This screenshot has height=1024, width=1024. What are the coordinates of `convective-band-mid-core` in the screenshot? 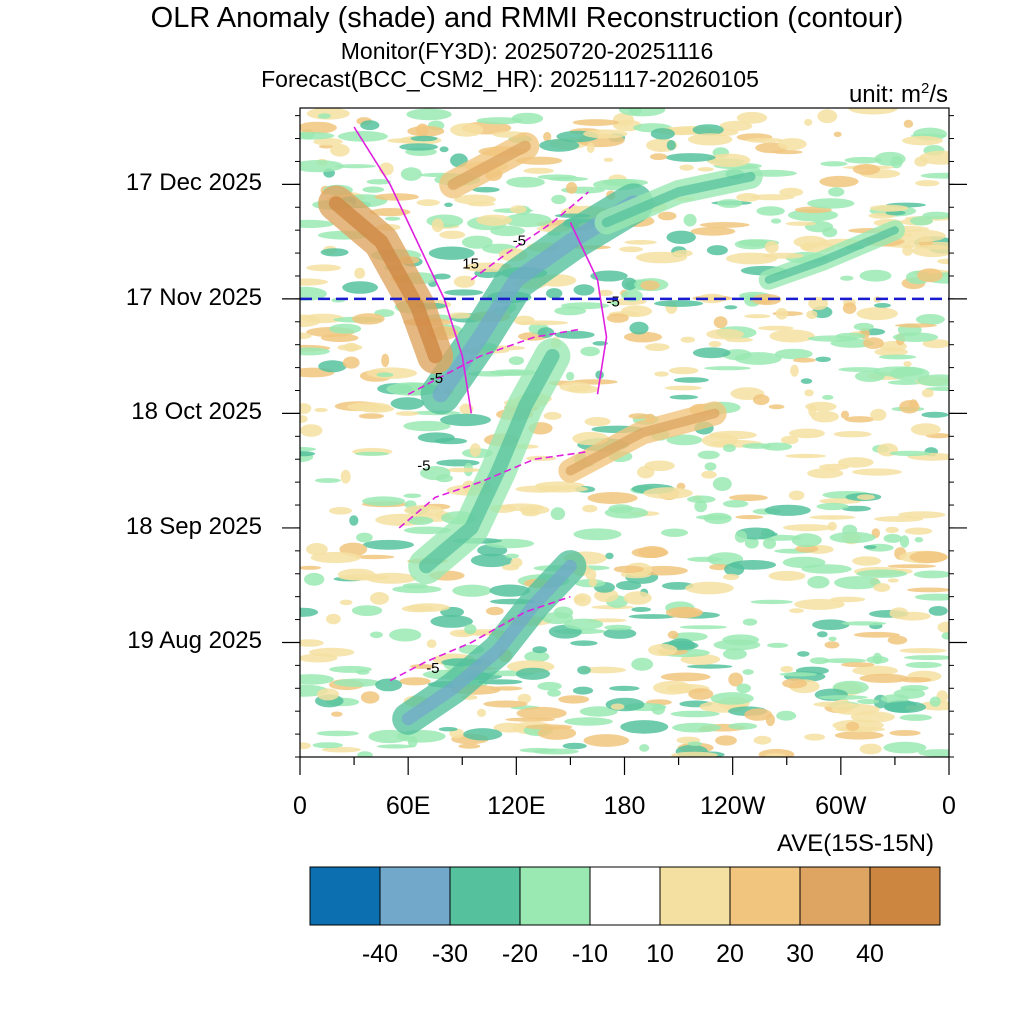 It's located at (489, 461).